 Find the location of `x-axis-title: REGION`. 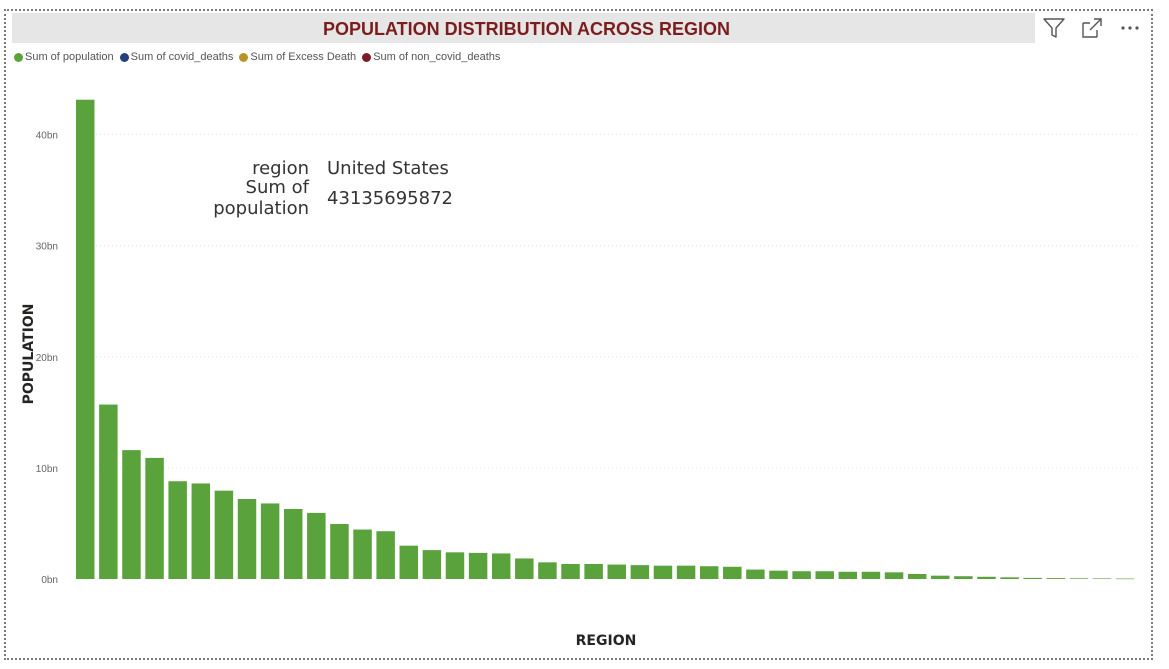

x-axis-title: REGION is located at coordinates (606, 641).